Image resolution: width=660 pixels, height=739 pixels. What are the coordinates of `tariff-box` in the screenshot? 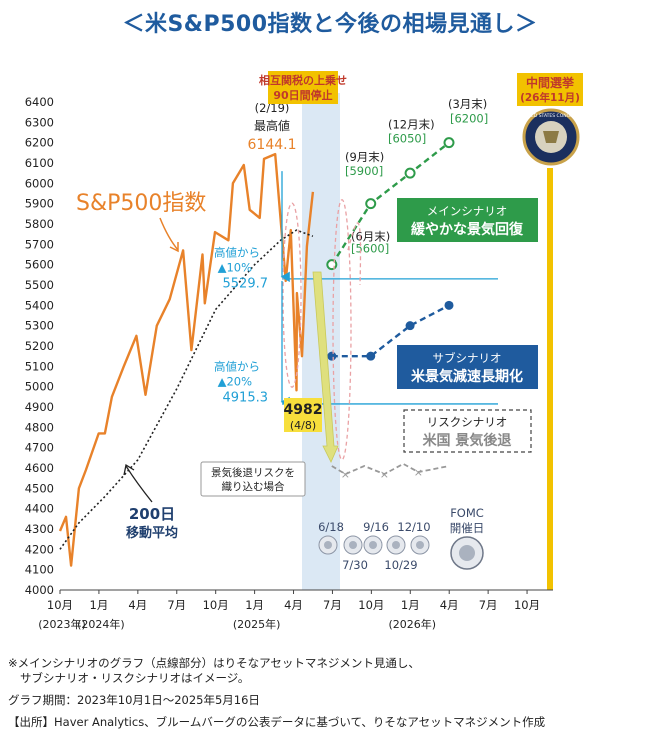 It's located at (303, 87).